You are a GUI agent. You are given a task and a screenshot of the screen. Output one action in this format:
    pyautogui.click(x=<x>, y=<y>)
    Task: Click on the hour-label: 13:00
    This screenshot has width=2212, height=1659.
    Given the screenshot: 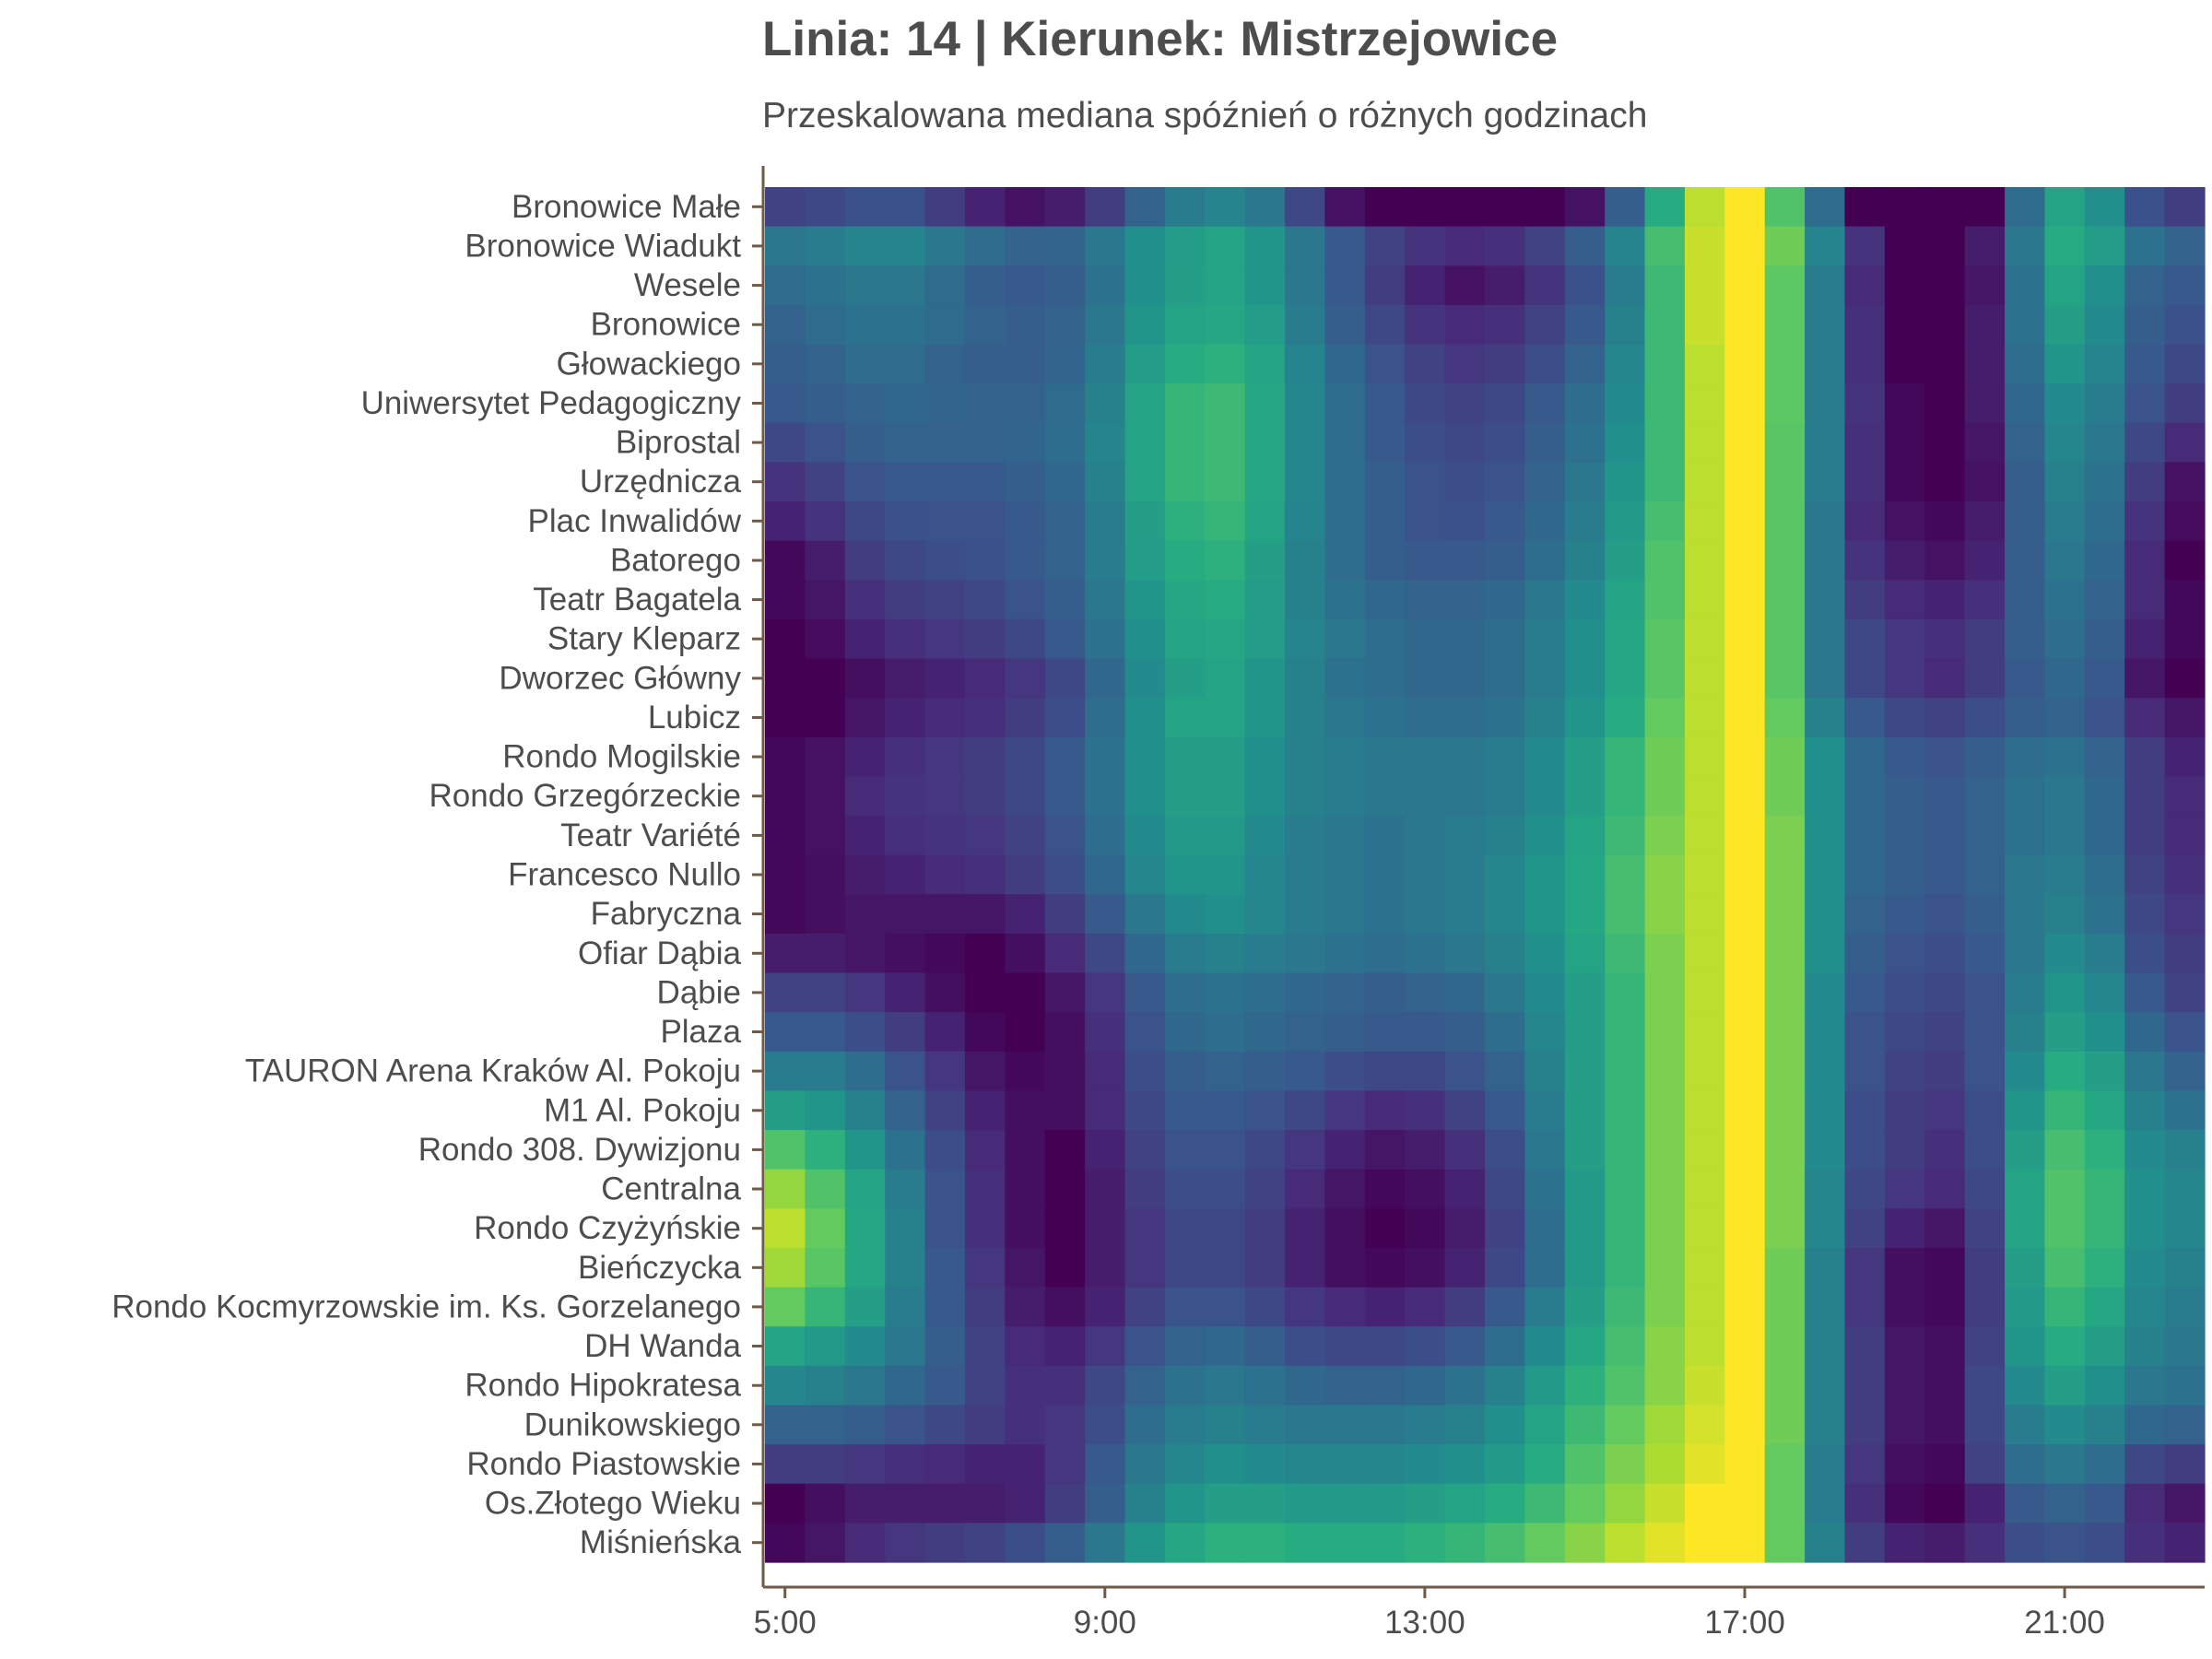 What is the action you would take?
    pyautogui.click(x=1424, y=1623)
    